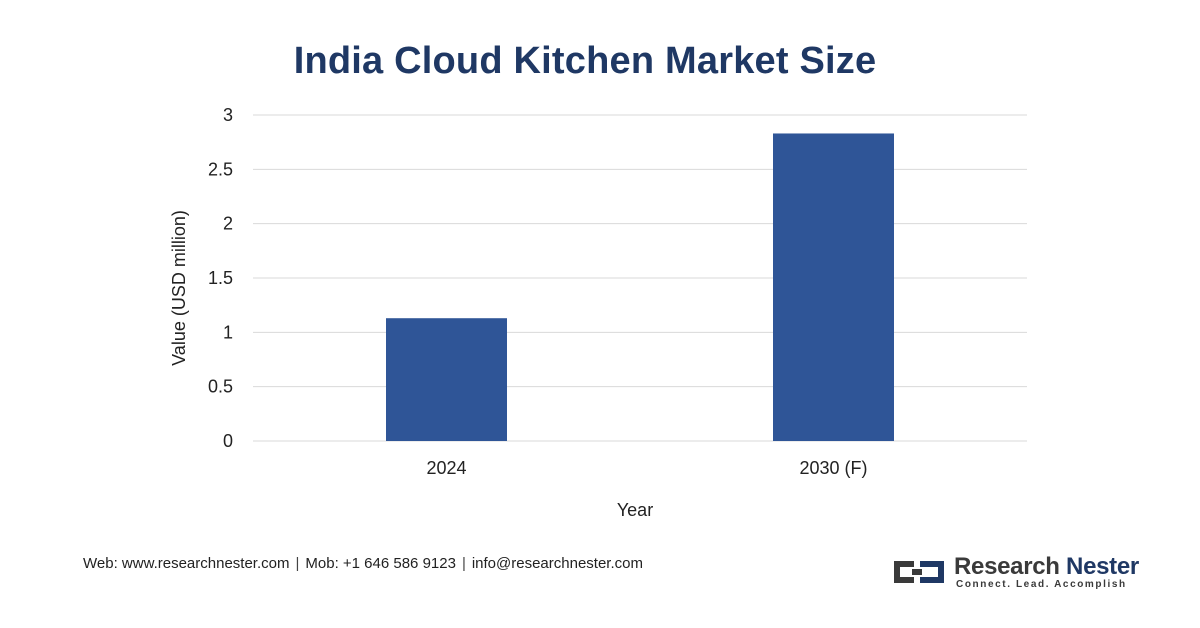 The image size is (1200, 628). What do you see at coordinates (228, 332) in the screenshot?
I see `y-tick-label: 1` at bounding box center [228, 332].